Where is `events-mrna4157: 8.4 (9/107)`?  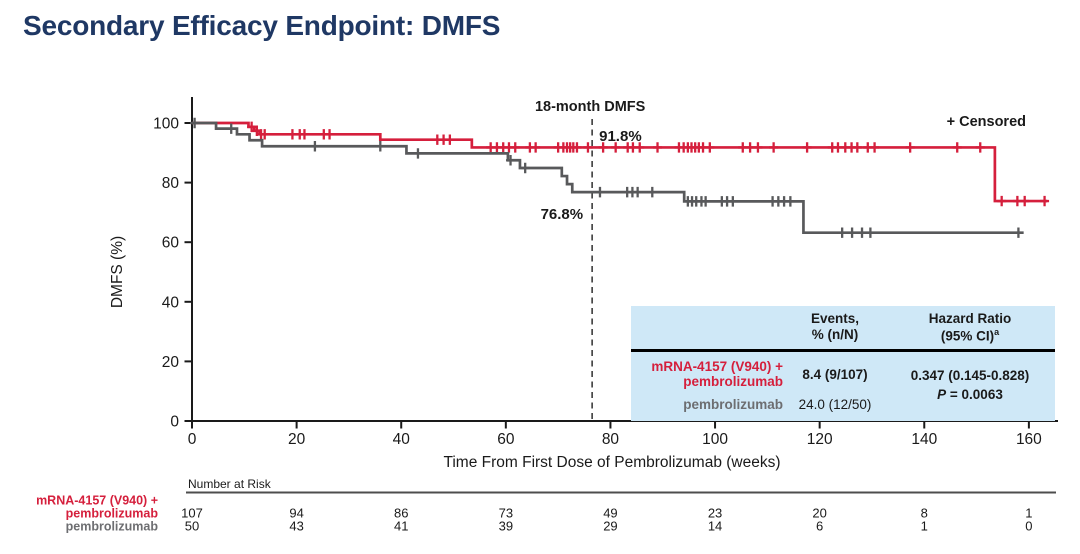 events-mrna4157: 8.4 (9/107) is located at coordinates (835, 374).